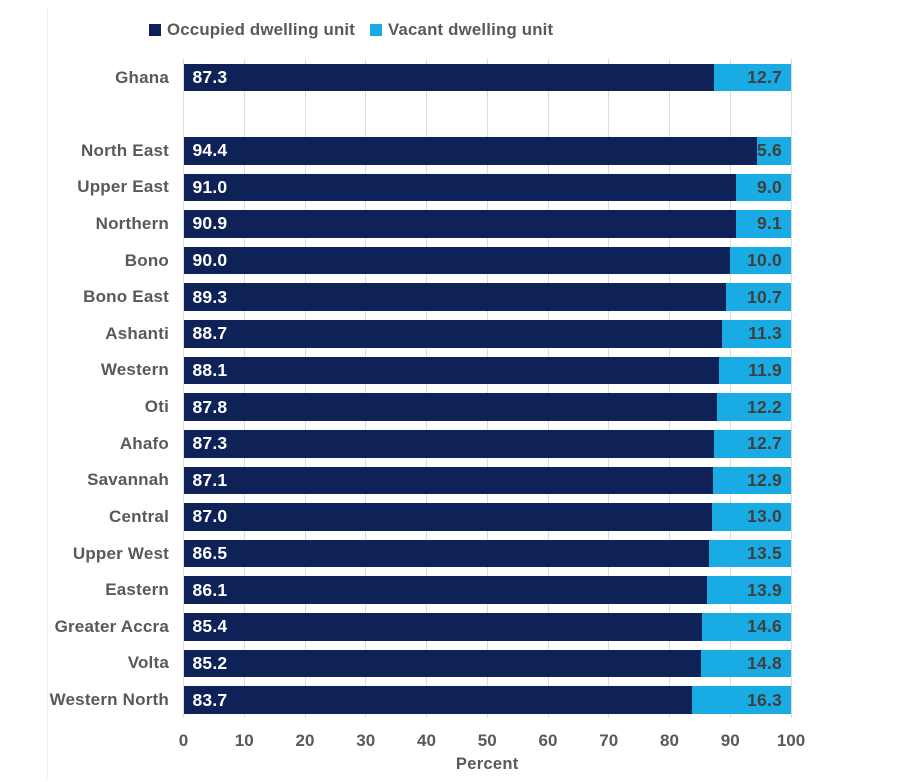  Describe the element at coordinates (769, 223) in the screenshot. I see `vacant-value-label: 9.1` at that location.